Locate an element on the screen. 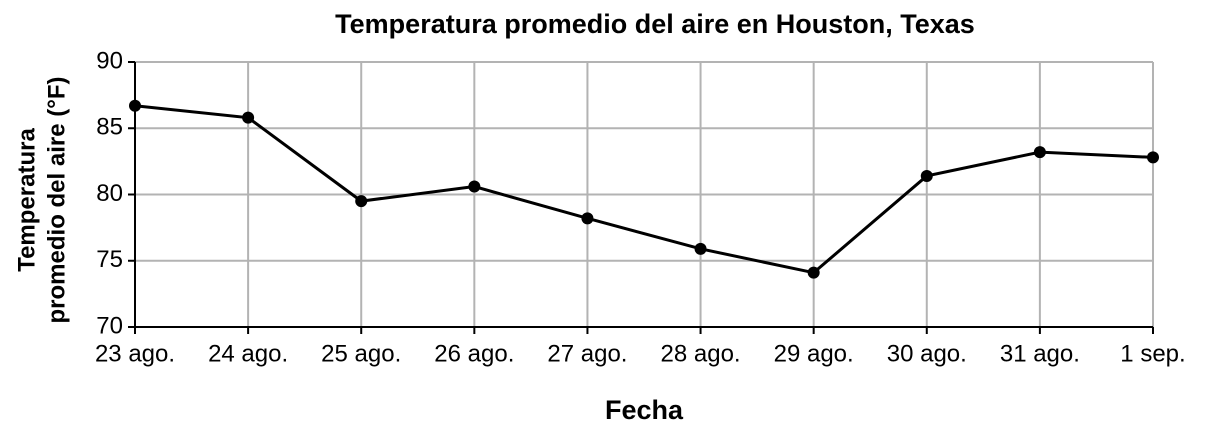 The width and height of the screenshot is (1207, 432). y-axis-label: promedio del aire (°F) is located at coordinates (56, 200).